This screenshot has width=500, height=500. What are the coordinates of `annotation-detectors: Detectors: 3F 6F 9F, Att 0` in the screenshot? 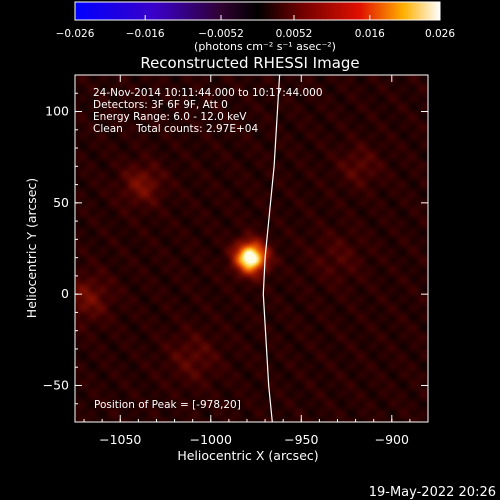 It's located at (160, 105).